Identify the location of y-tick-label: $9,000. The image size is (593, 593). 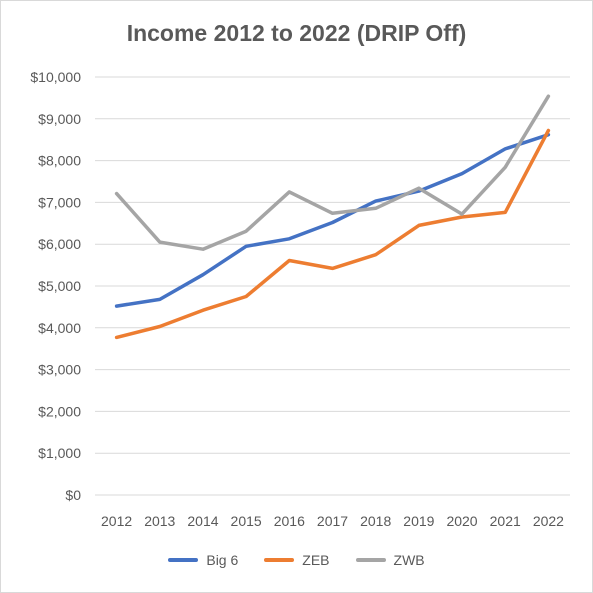
(59, 119).